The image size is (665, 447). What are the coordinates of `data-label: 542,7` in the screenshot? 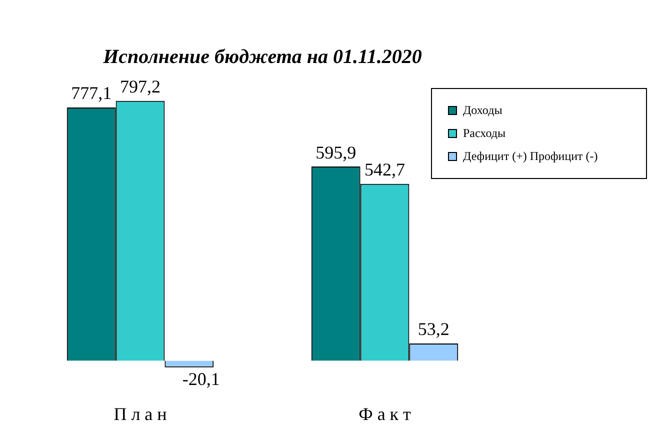 It's located at (384, 170).